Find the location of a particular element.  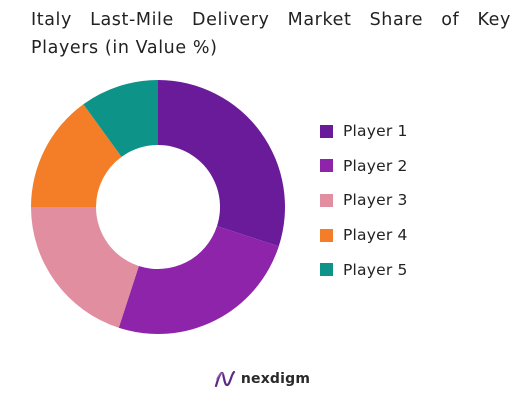

legend-label: Player 1 is located at coordinates (375, 131).